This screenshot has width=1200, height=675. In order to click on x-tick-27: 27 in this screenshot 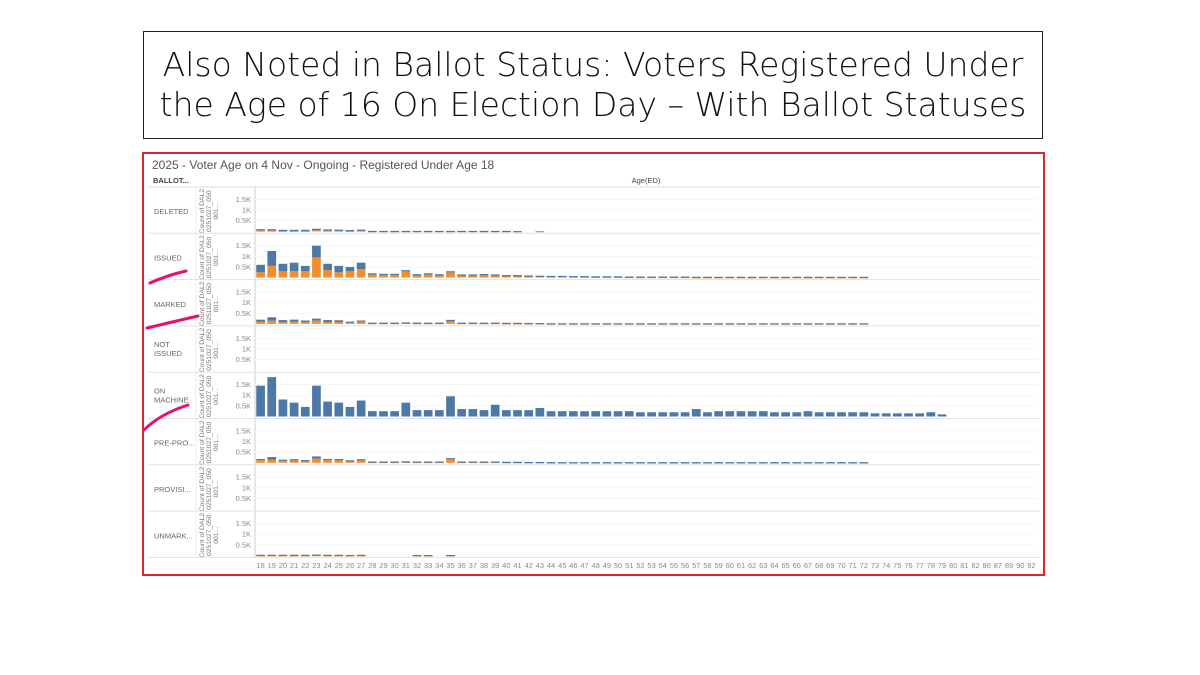, I will do `click(361, 565)`.